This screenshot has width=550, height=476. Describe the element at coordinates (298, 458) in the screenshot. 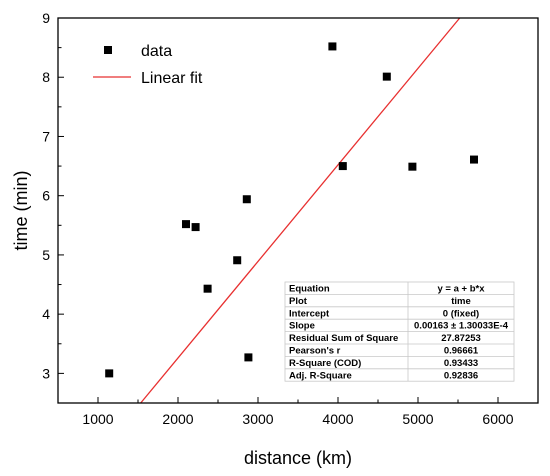

I see `x-axis-label: distance (km)` at that location.